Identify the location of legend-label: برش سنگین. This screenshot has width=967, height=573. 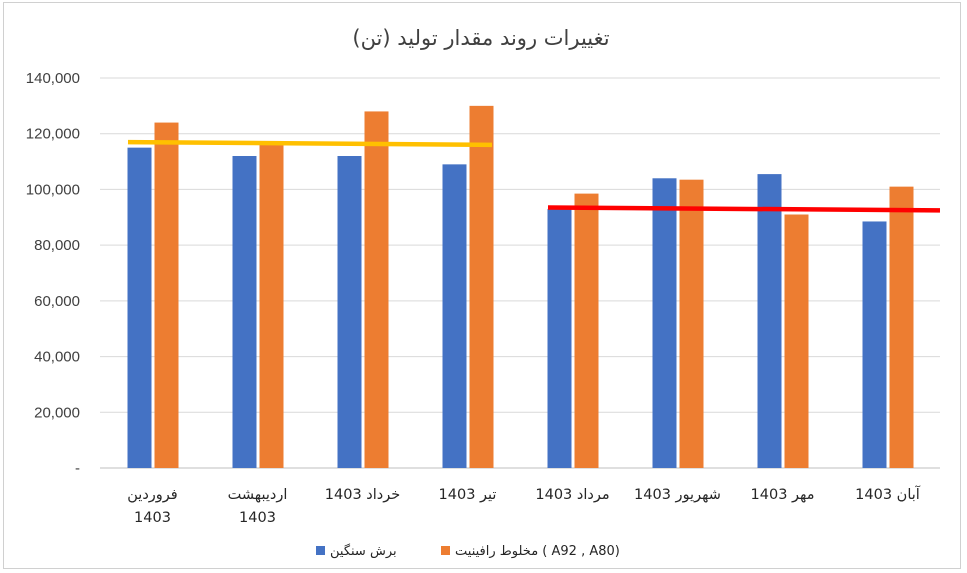
(363, 551).